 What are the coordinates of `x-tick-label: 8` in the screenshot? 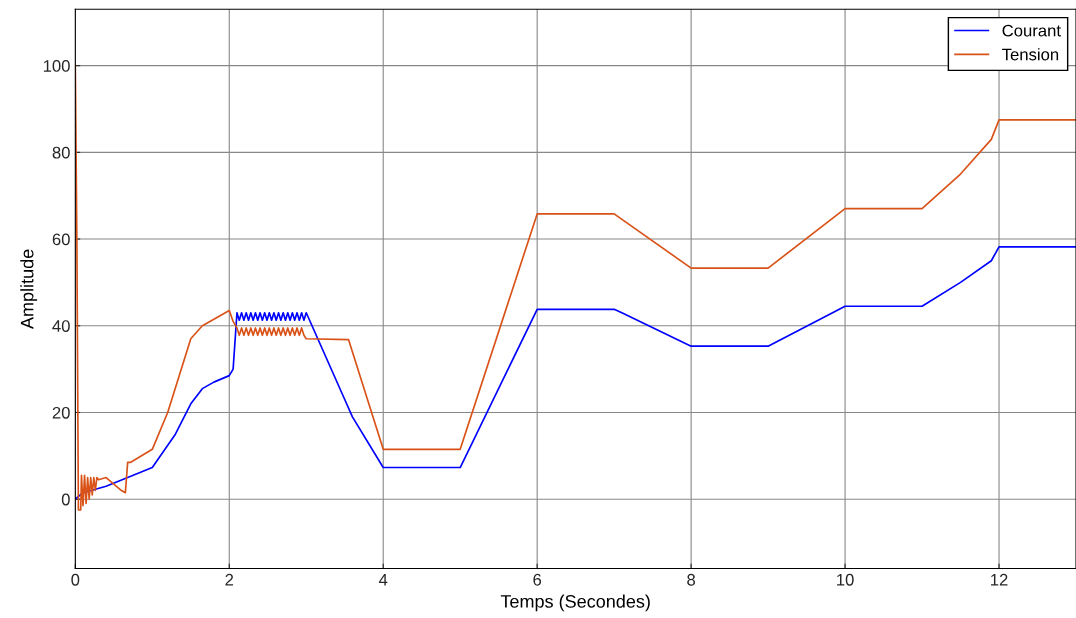 It's located at (691, 579).